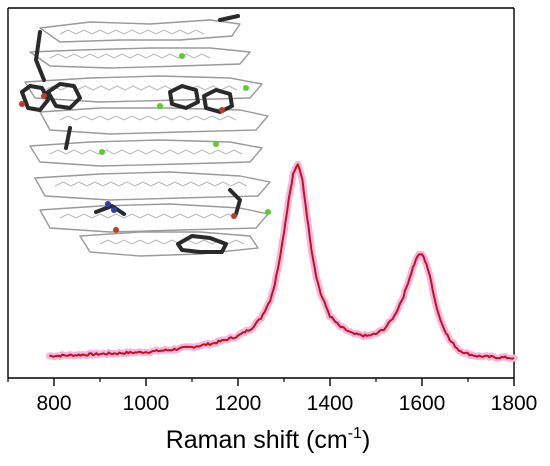 Image resolution: width=550 pixels, height=466 pixels. I want to click on x-tick-label: 800, so click(53, 403).